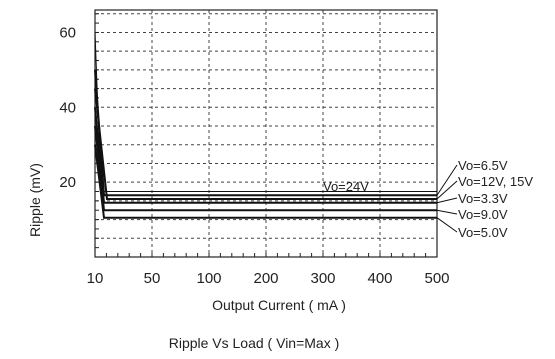 The width and height of the screenshot is (555, 359). What do you see at coordinates (95, 278) in the screenshot?
I see `x-tick-label: 10` at bounding box center [95, 278].